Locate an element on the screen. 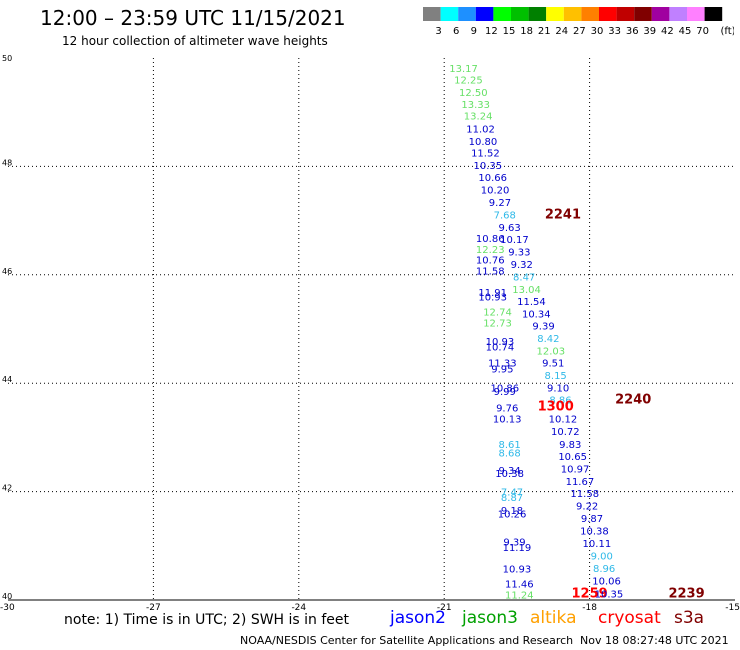  scale-label: 45 is located at coordinates (685, 31).